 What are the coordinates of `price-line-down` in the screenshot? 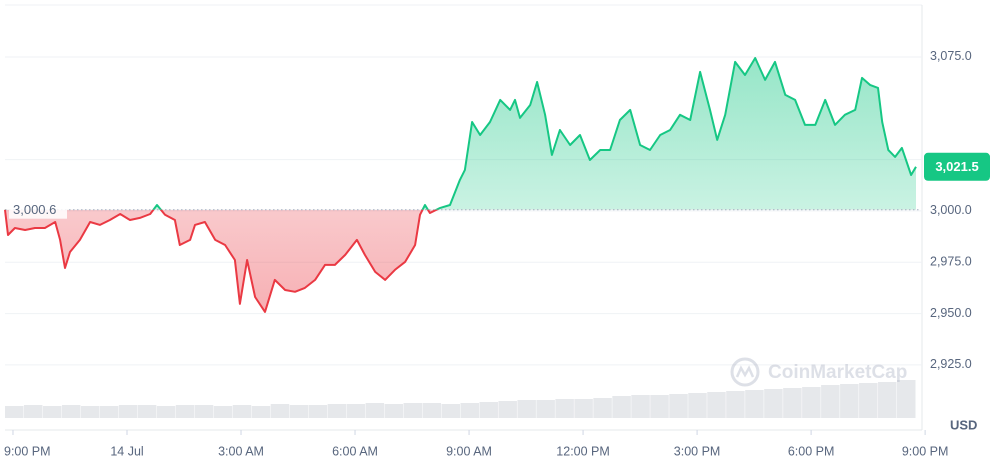 It's located at (221, 261).